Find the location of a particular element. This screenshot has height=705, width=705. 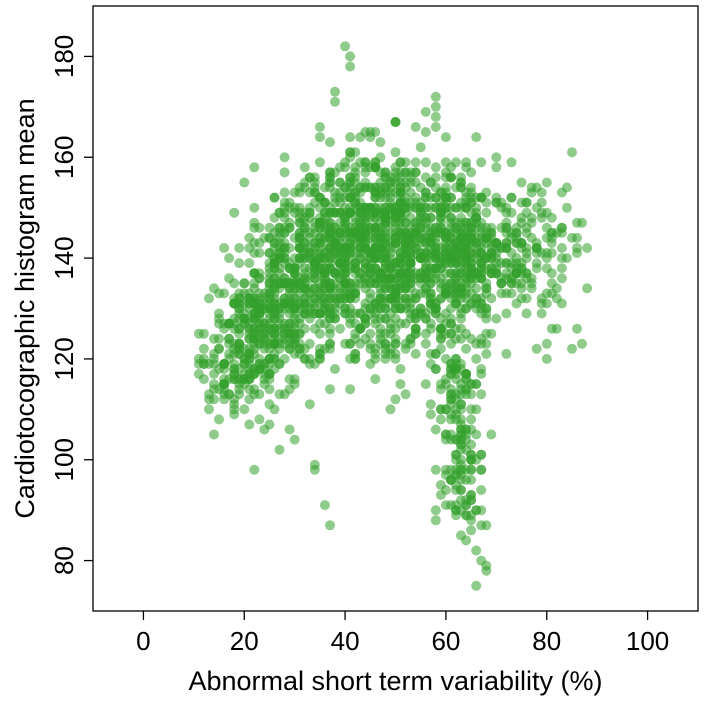

x-axis: 0 20 40 60 80 100 is located at coordinates (402, 633).